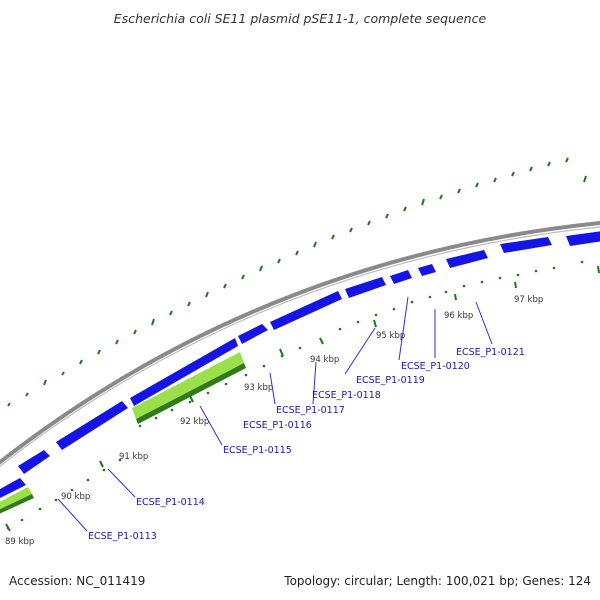  I want to click on tick-label-97: 97 kbp, so click(528, 300).